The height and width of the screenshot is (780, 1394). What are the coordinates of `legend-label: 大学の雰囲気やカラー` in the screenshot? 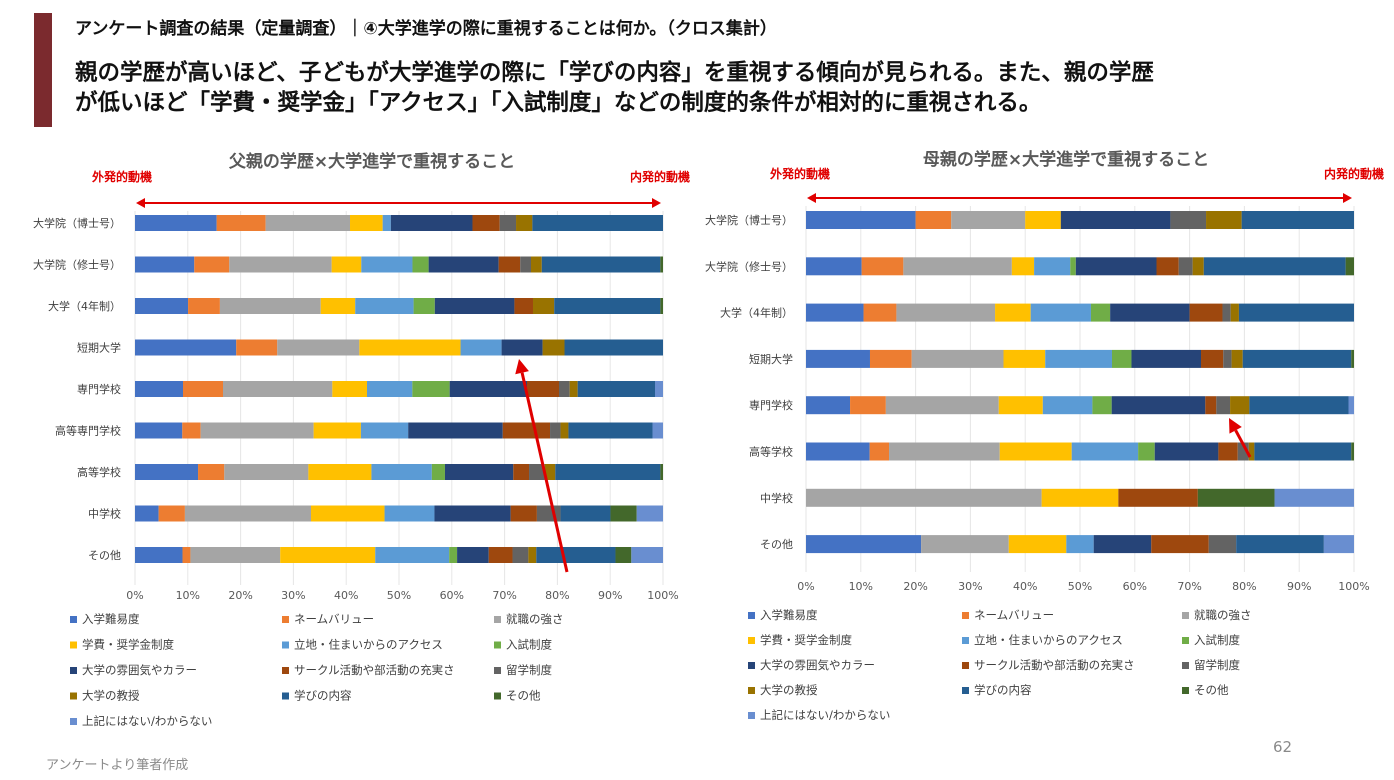 It's located at (139, 670).